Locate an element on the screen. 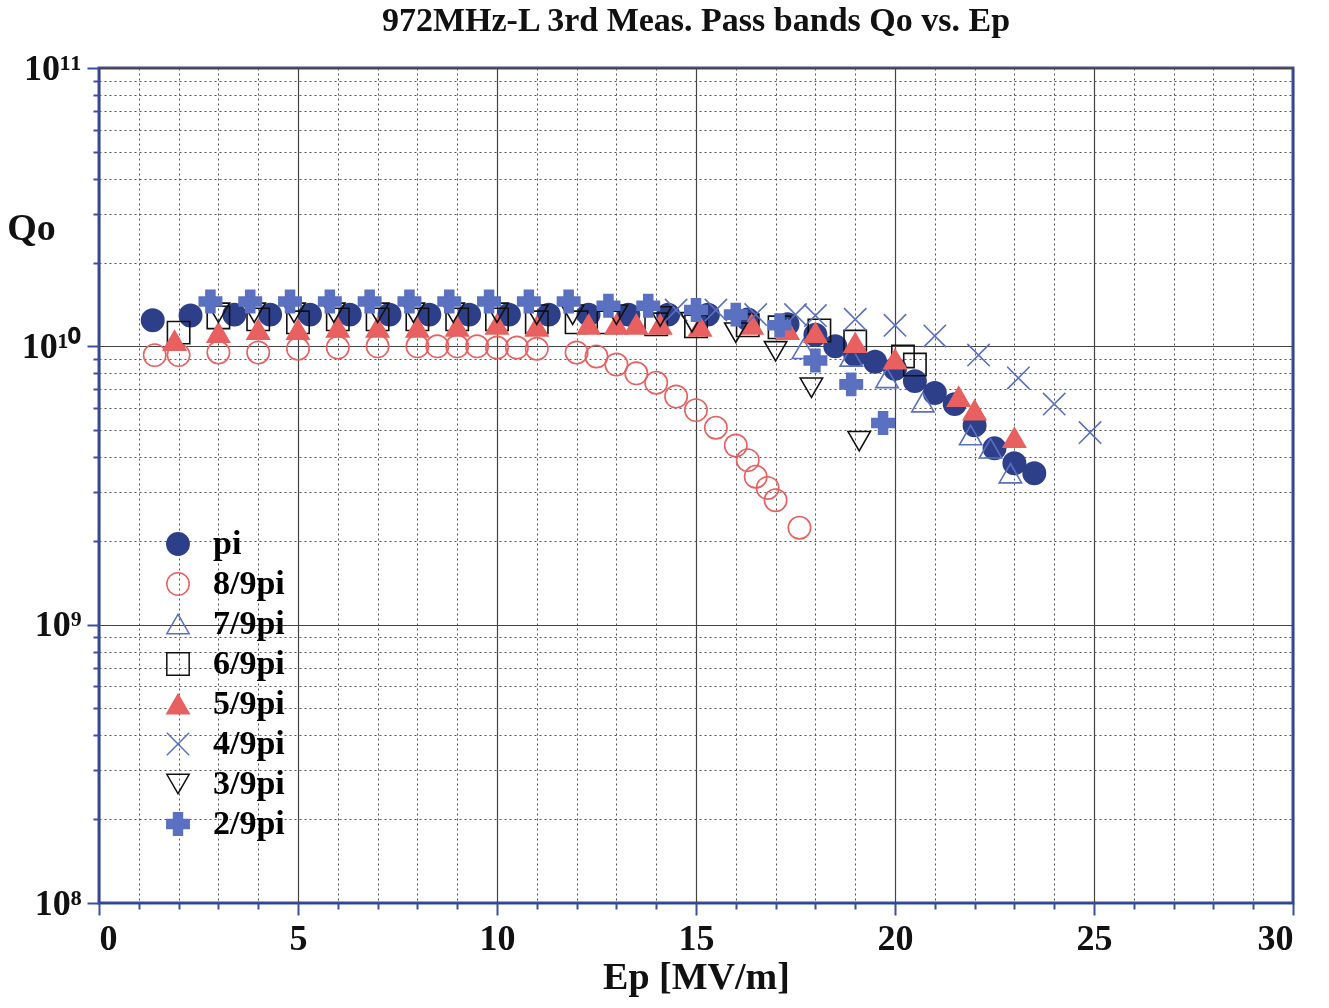  legend-label: 2/9pi is located at coordinates (249, 822).